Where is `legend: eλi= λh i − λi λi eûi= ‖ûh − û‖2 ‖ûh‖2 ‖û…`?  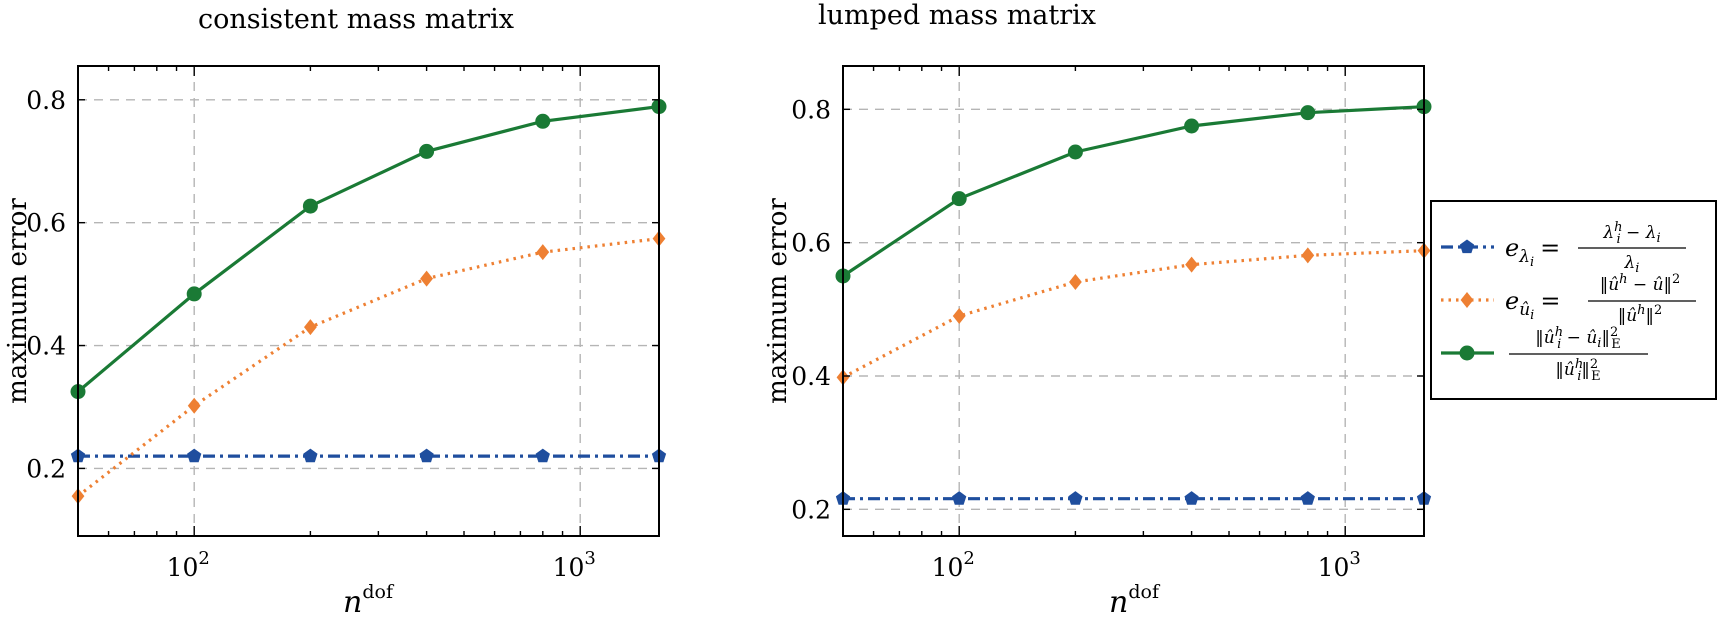
legend: eλi= λh i − λi λi eûi= ‖ûh − û‖2 ‖ûh‖2 ‖û… is located at coordinates (1573, 300).